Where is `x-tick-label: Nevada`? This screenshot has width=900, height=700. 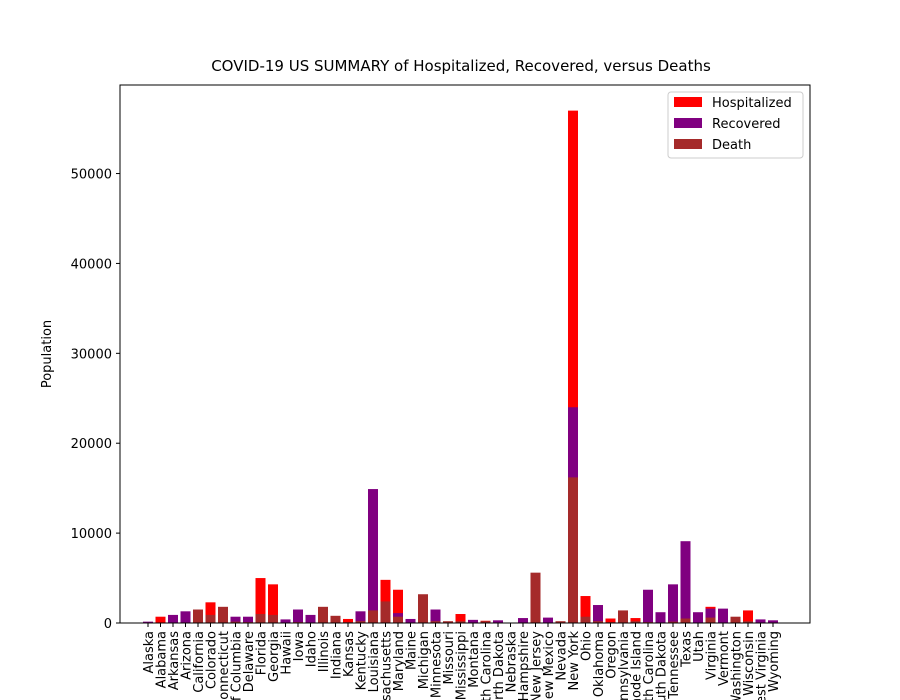
x-tick-label: Nevada is located at coordinates (562, 656).